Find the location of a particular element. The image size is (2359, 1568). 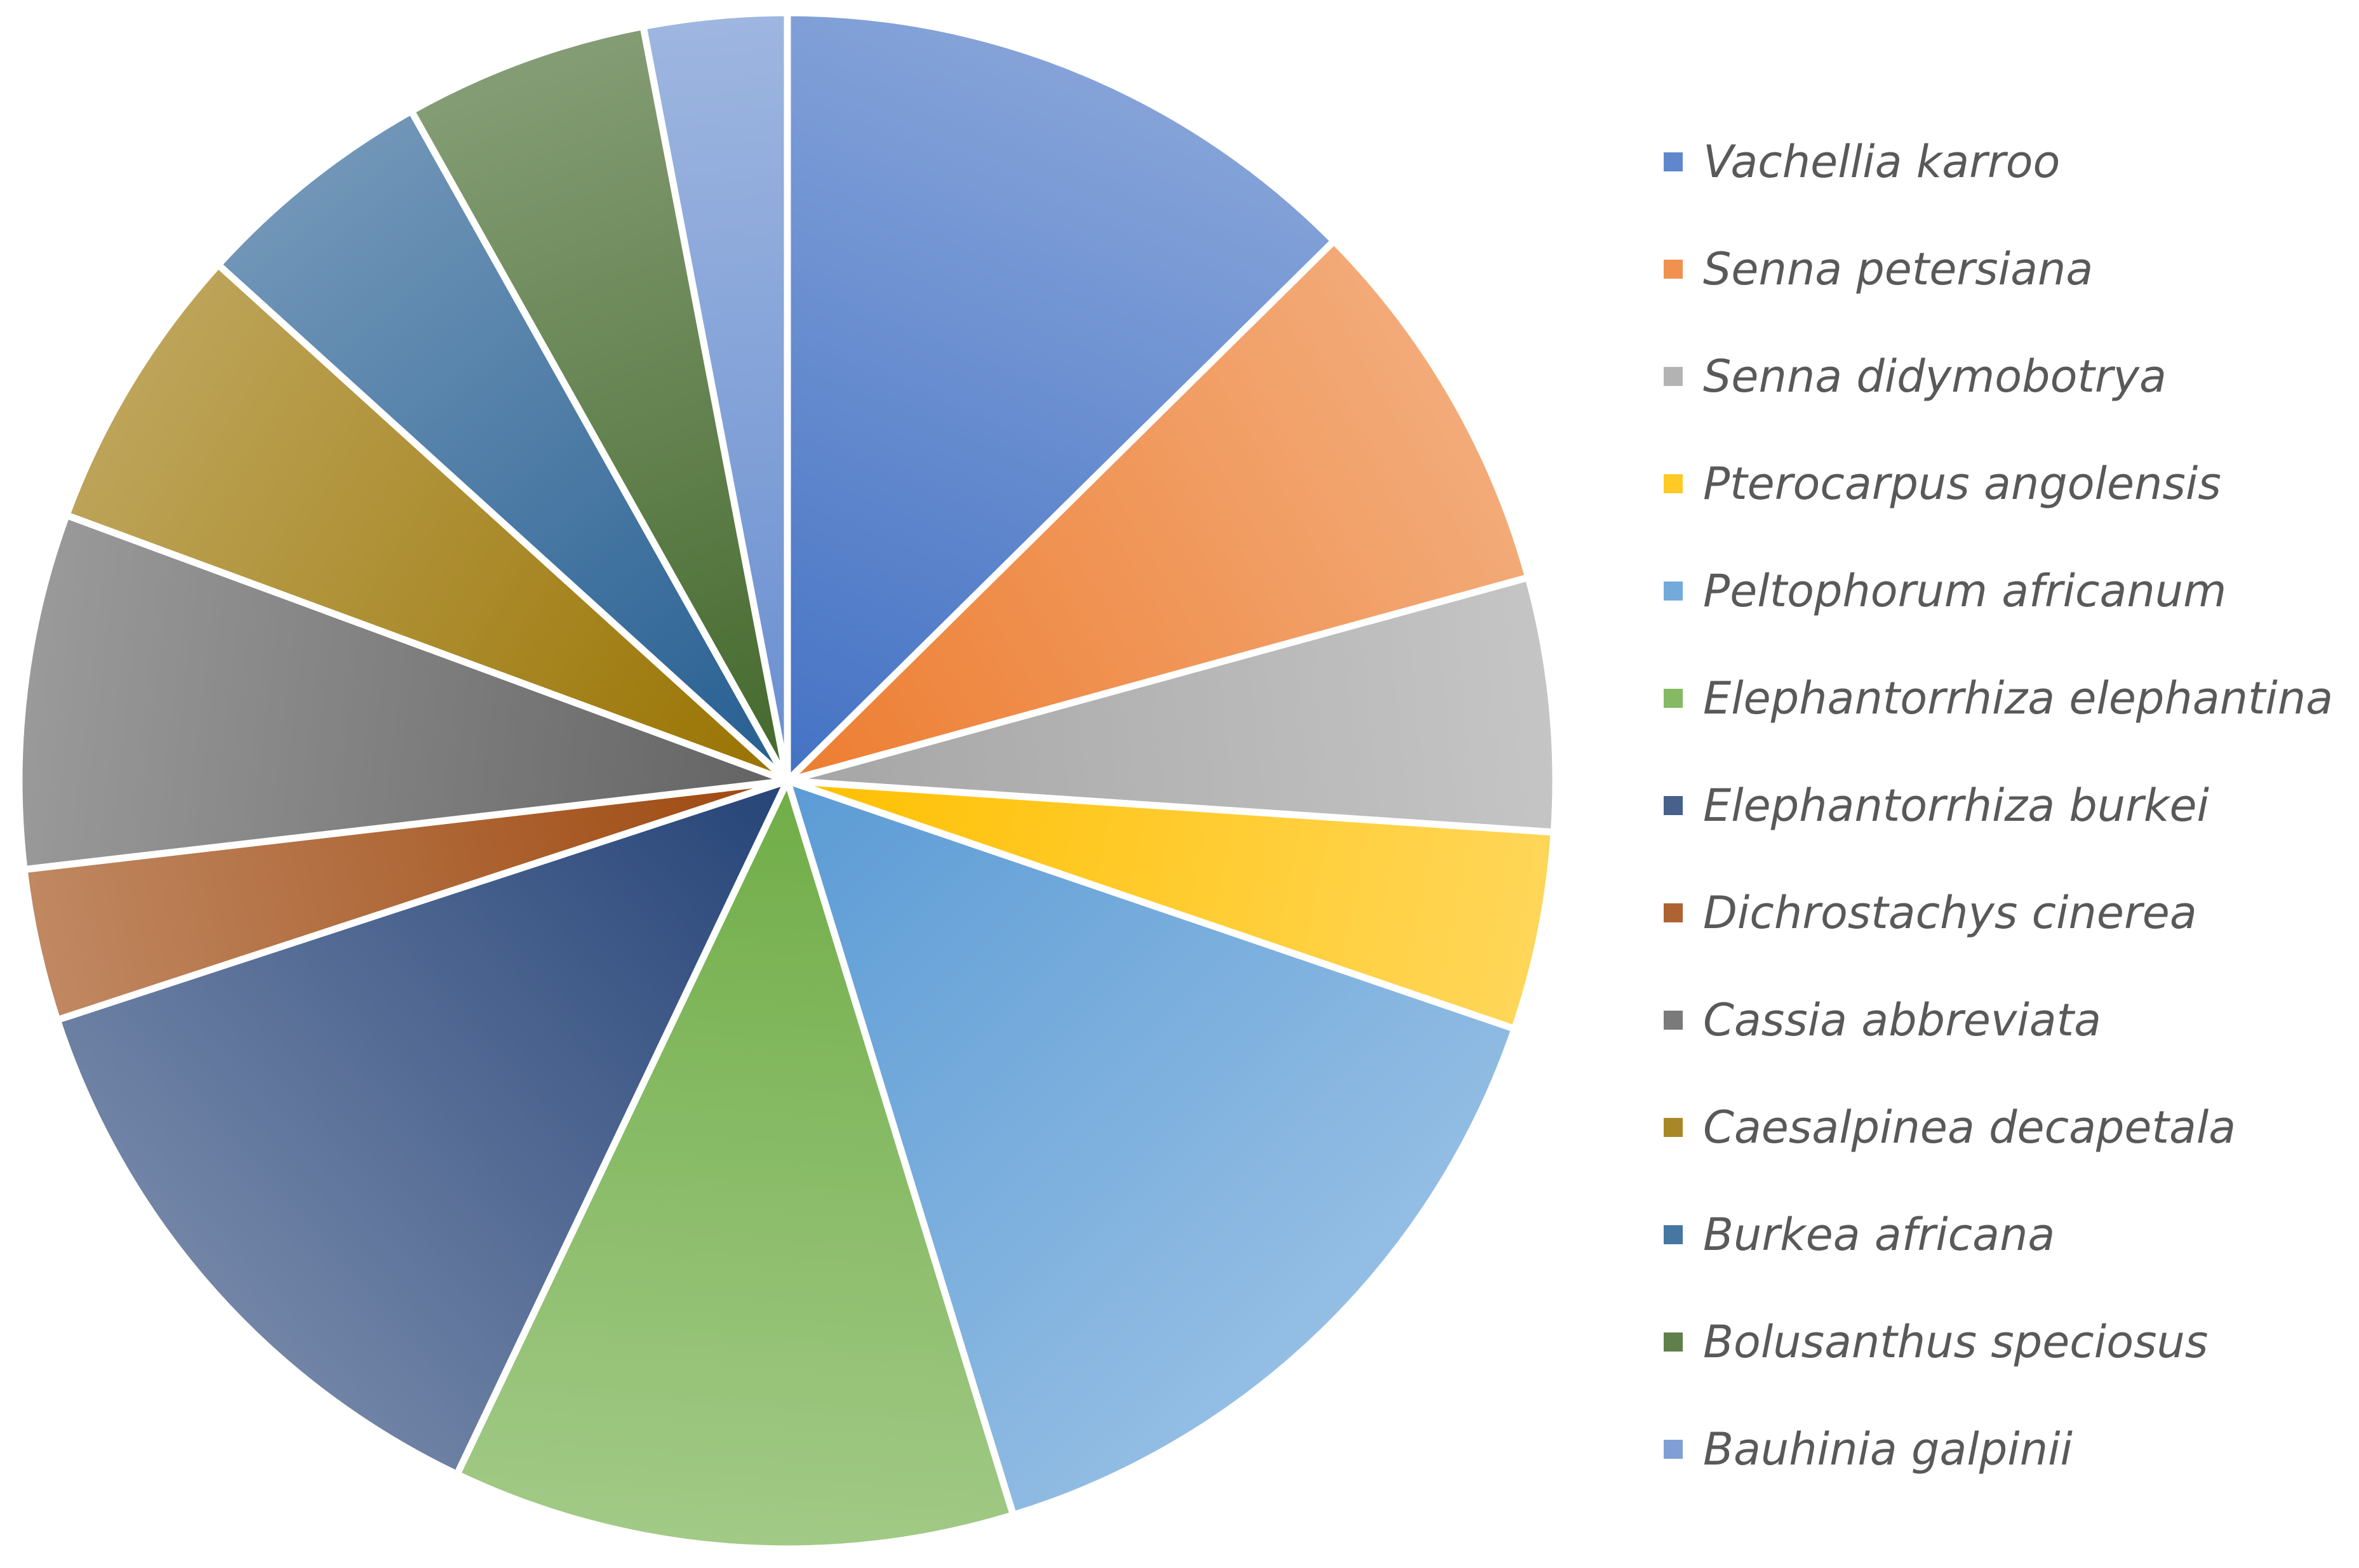

legend-item-peltophorum-africanum: Peltophorum africanum is located at coordinates (2007, 590).